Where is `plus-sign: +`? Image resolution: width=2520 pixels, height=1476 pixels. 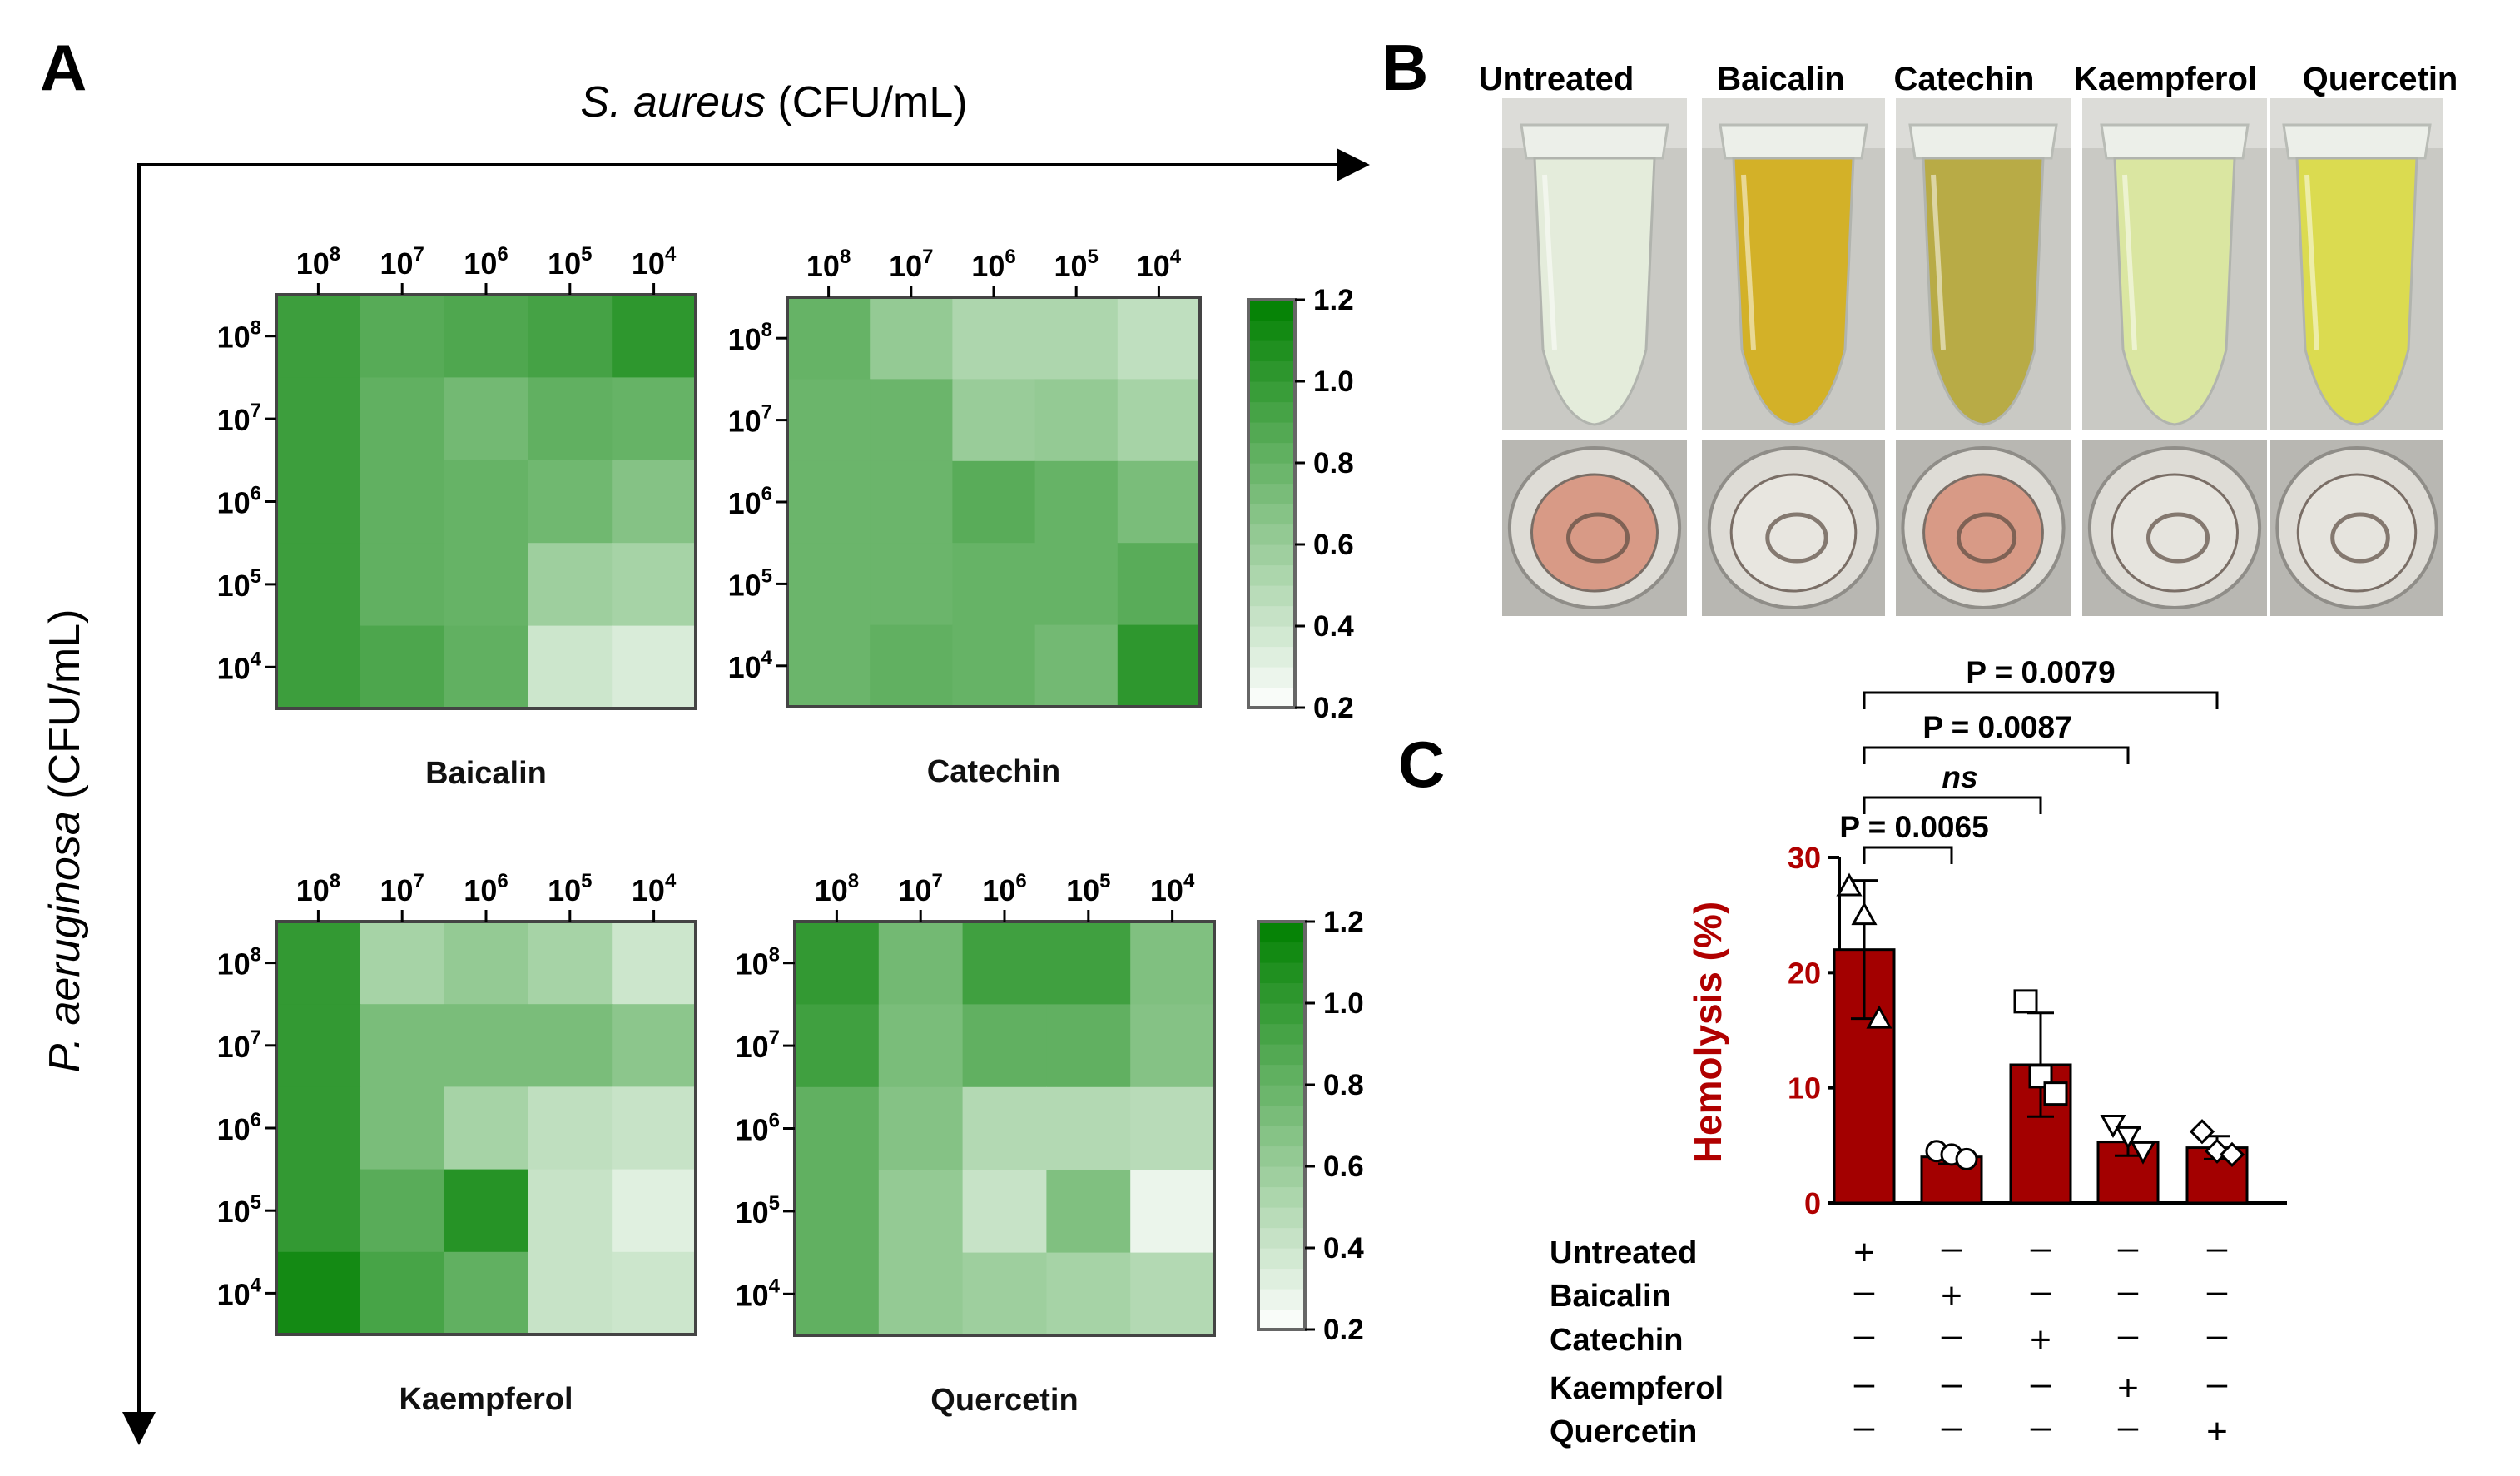 plus-sign: + is located at coordinates (2040, 1339).